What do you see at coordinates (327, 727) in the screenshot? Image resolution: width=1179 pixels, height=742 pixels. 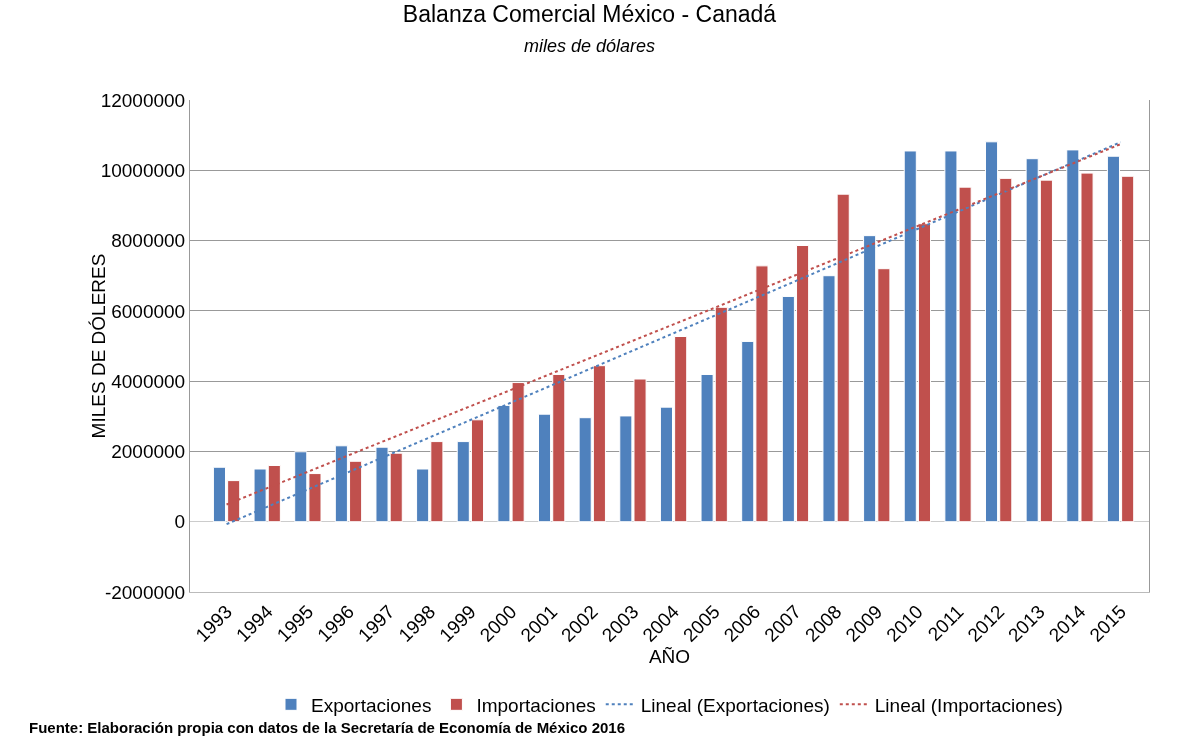 I see `source-note: Fuente: Elaboración propia con datos de la Secretaría de Economía de México 2016` at bounding box center [327, 727].